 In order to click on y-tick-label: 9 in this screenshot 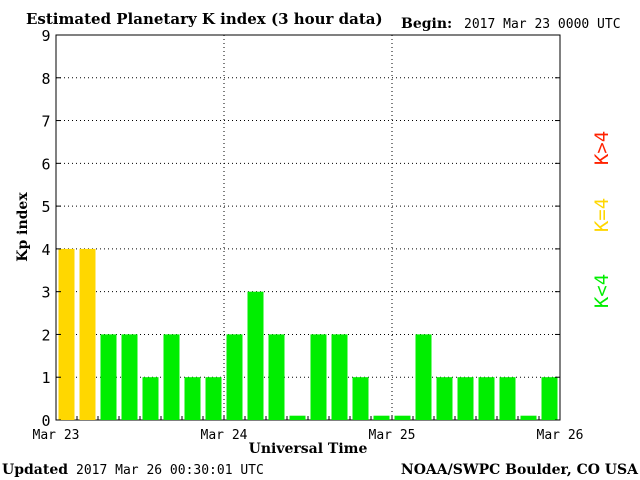, I will do `click(45, 36)`.